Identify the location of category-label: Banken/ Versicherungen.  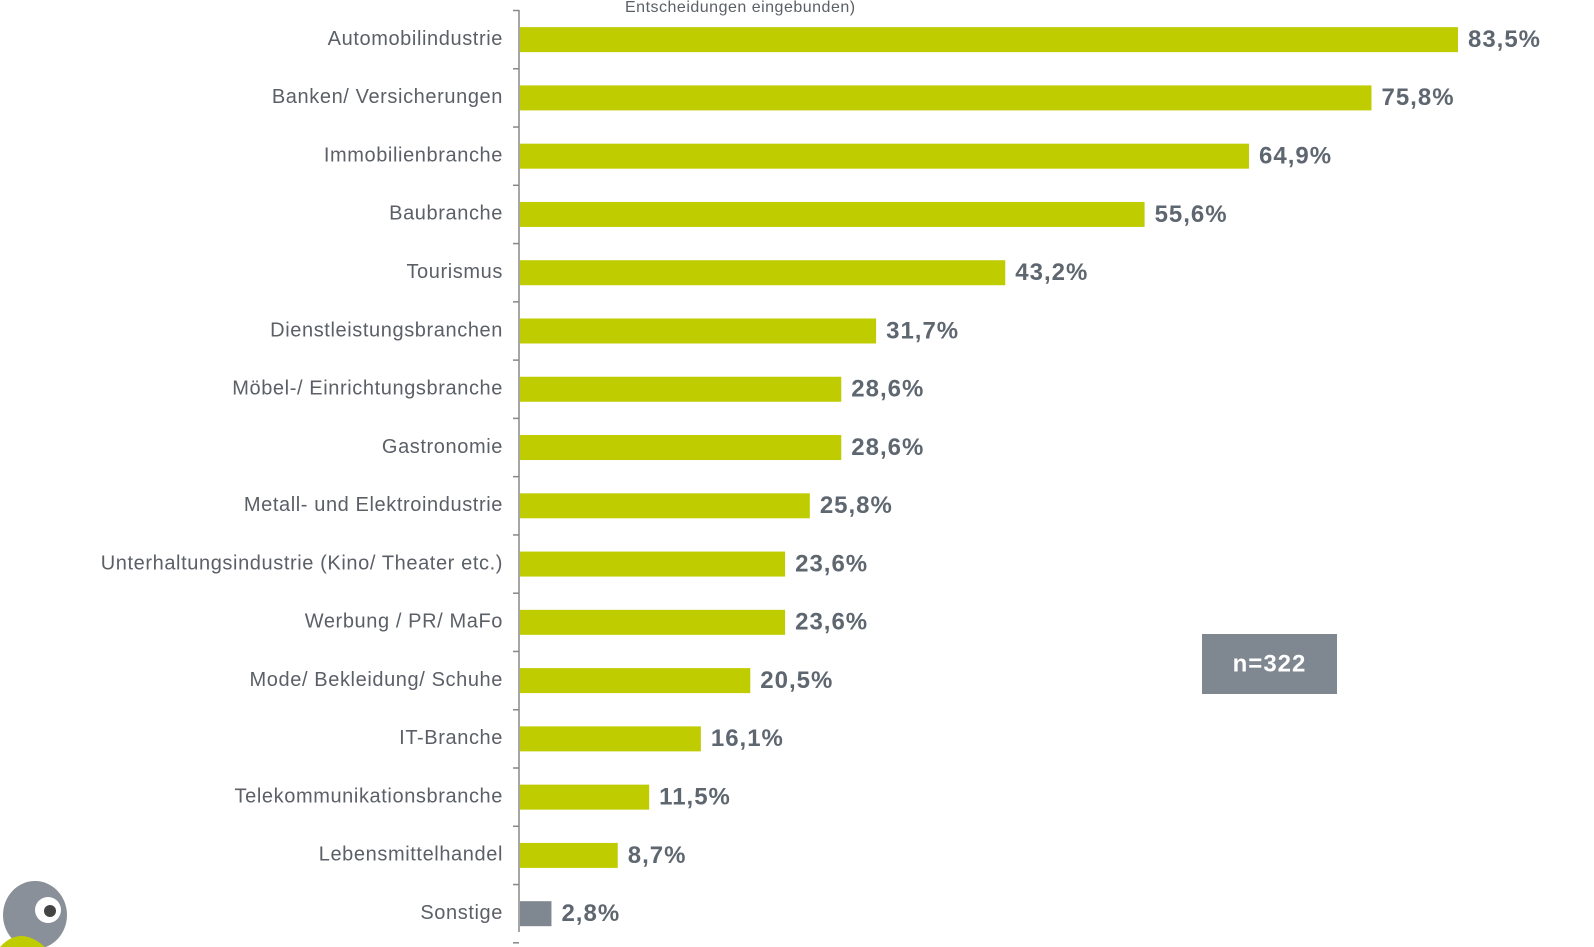
(387, 97).